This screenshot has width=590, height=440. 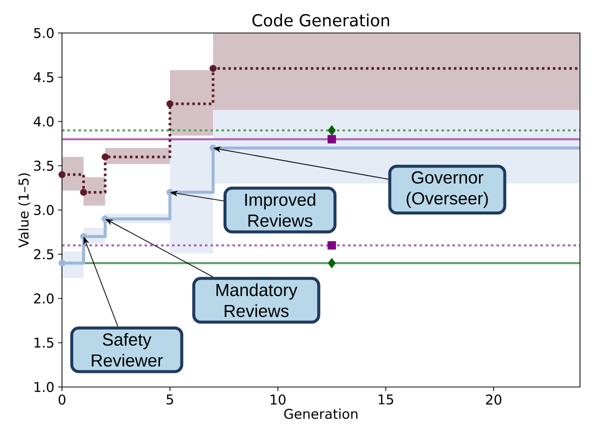 I want to click on y-axis-title: Value (1–5), so click(x=24, y=210).